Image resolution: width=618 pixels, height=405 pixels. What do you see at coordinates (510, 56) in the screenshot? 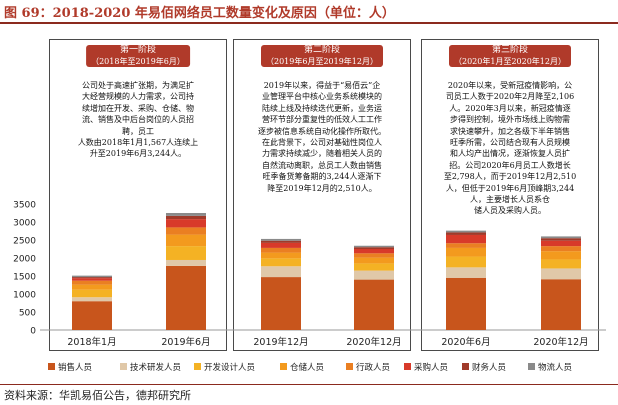
I see `phase-3-badge: 第三阶段 （2020年1月至2020年12月）` at bounding box center [510, 56].